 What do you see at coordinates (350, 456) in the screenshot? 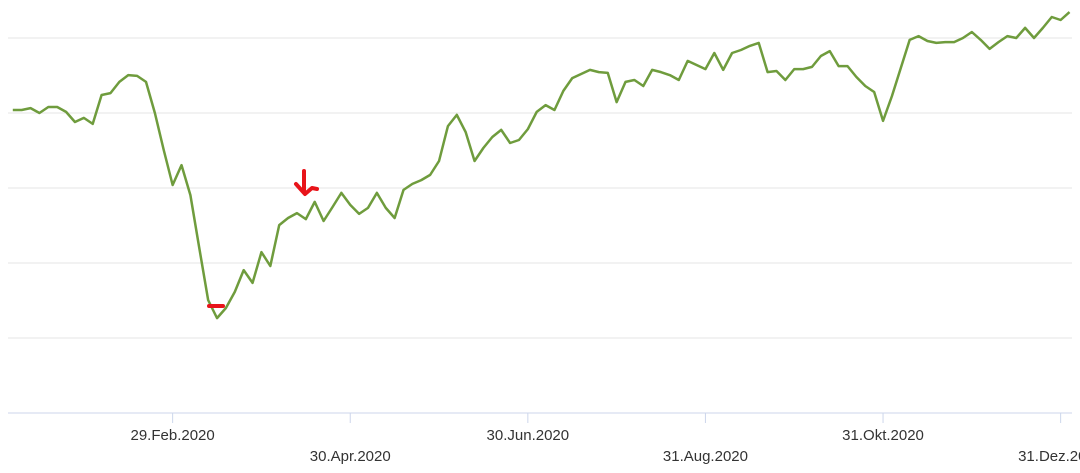
I see `x-tick-label: 30.Apr.2020` at bounding box center [350, 456].